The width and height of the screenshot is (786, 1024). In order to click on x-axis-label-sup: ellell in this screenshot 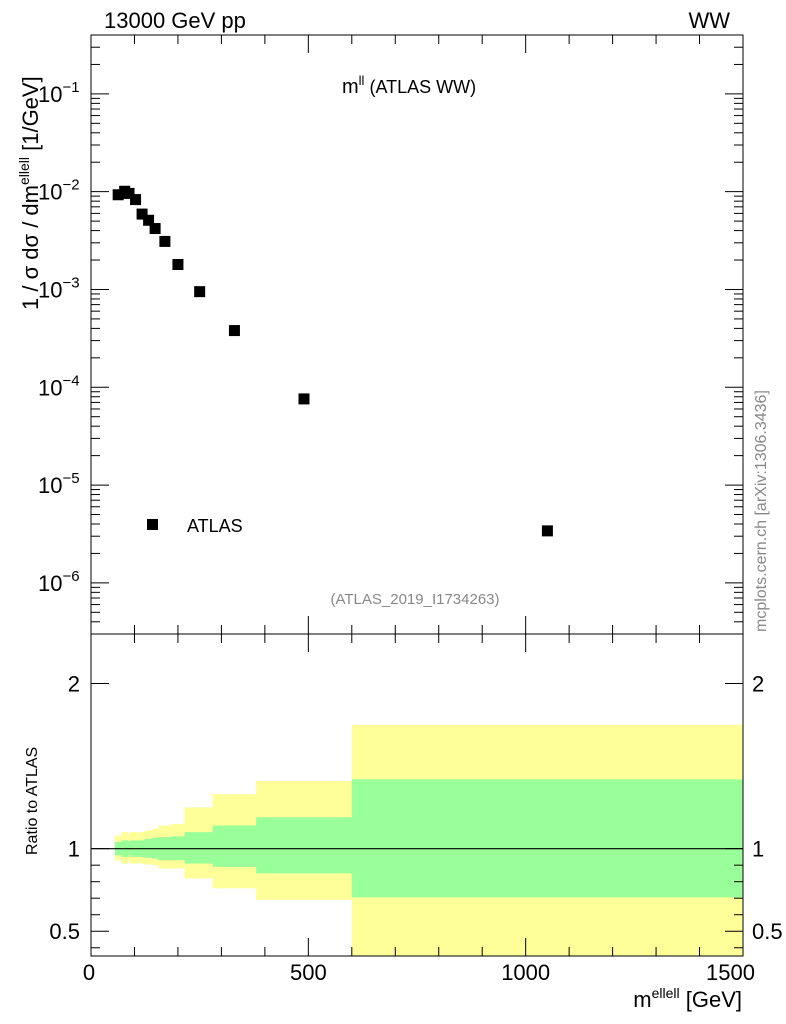, I will do `click(666, 993)`.